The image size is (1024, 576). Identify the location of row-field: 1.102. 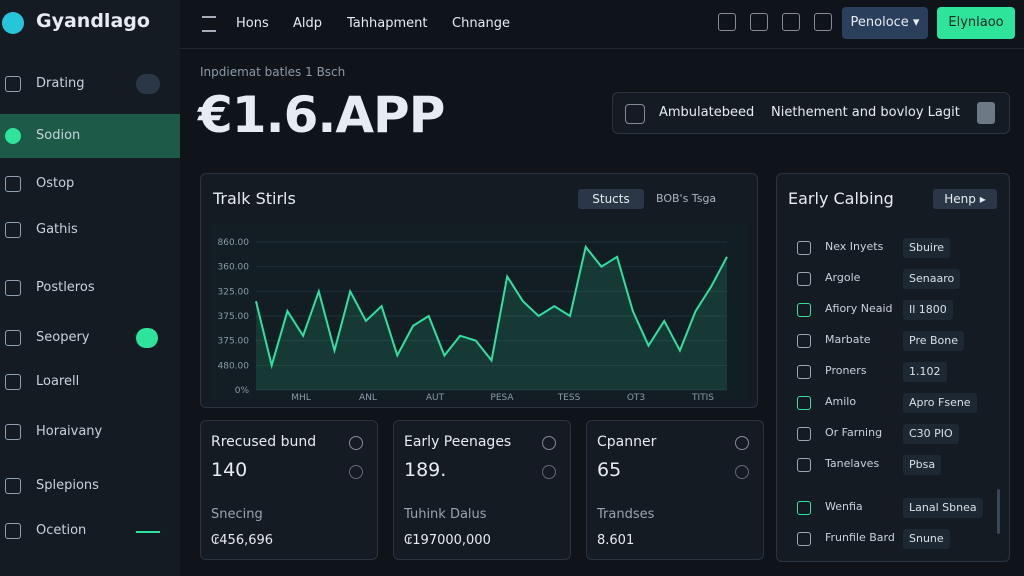
(925, 372).